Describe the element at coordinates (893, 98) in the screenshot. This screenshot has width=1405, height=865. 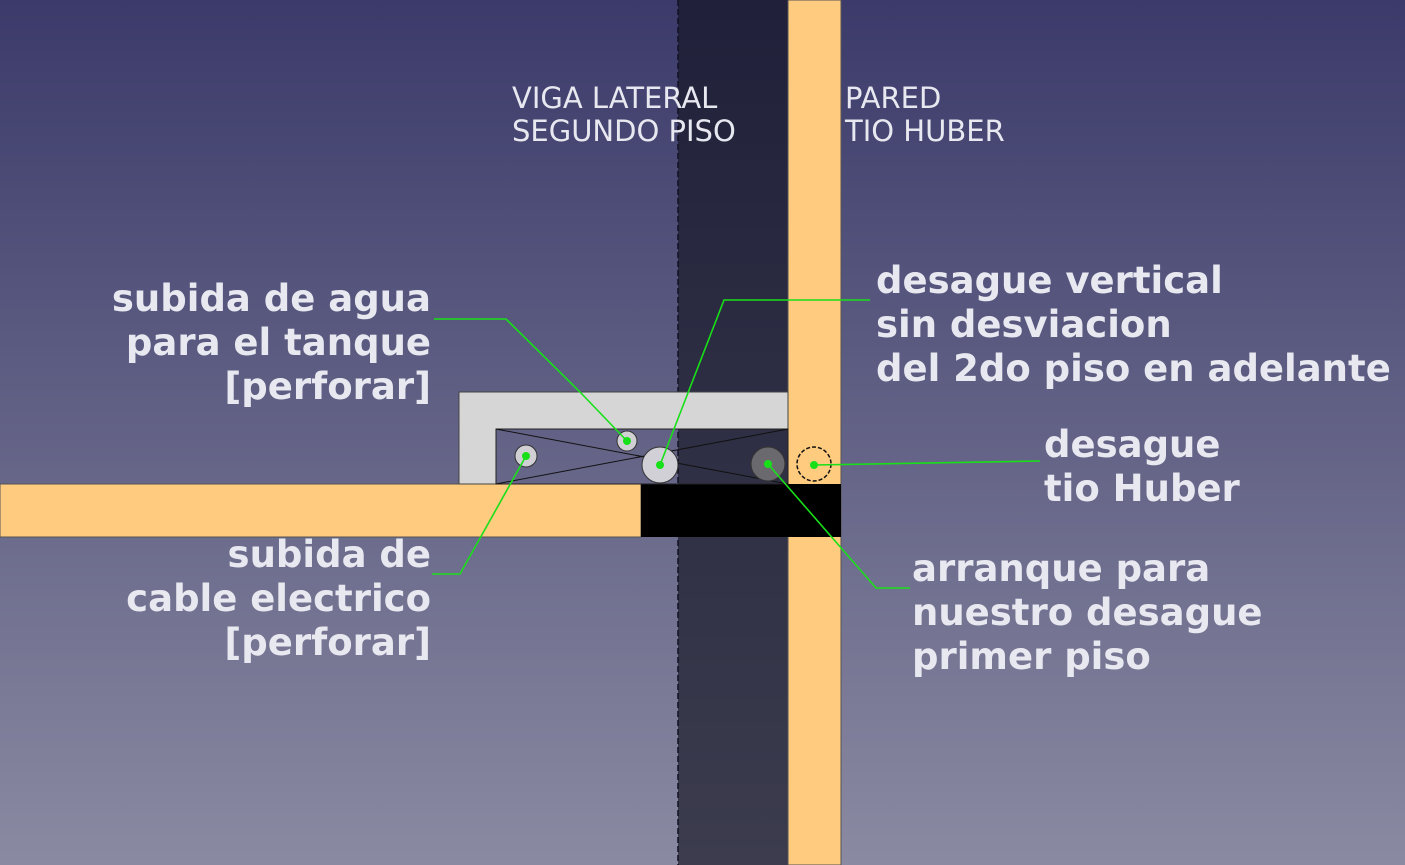
I see `wall-label-1: PARED` at that location.